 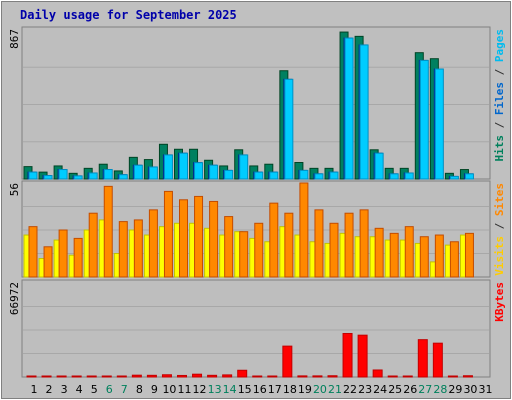 I want to click on x-tick-label-day-19: 19, so click(x=305, y=389).